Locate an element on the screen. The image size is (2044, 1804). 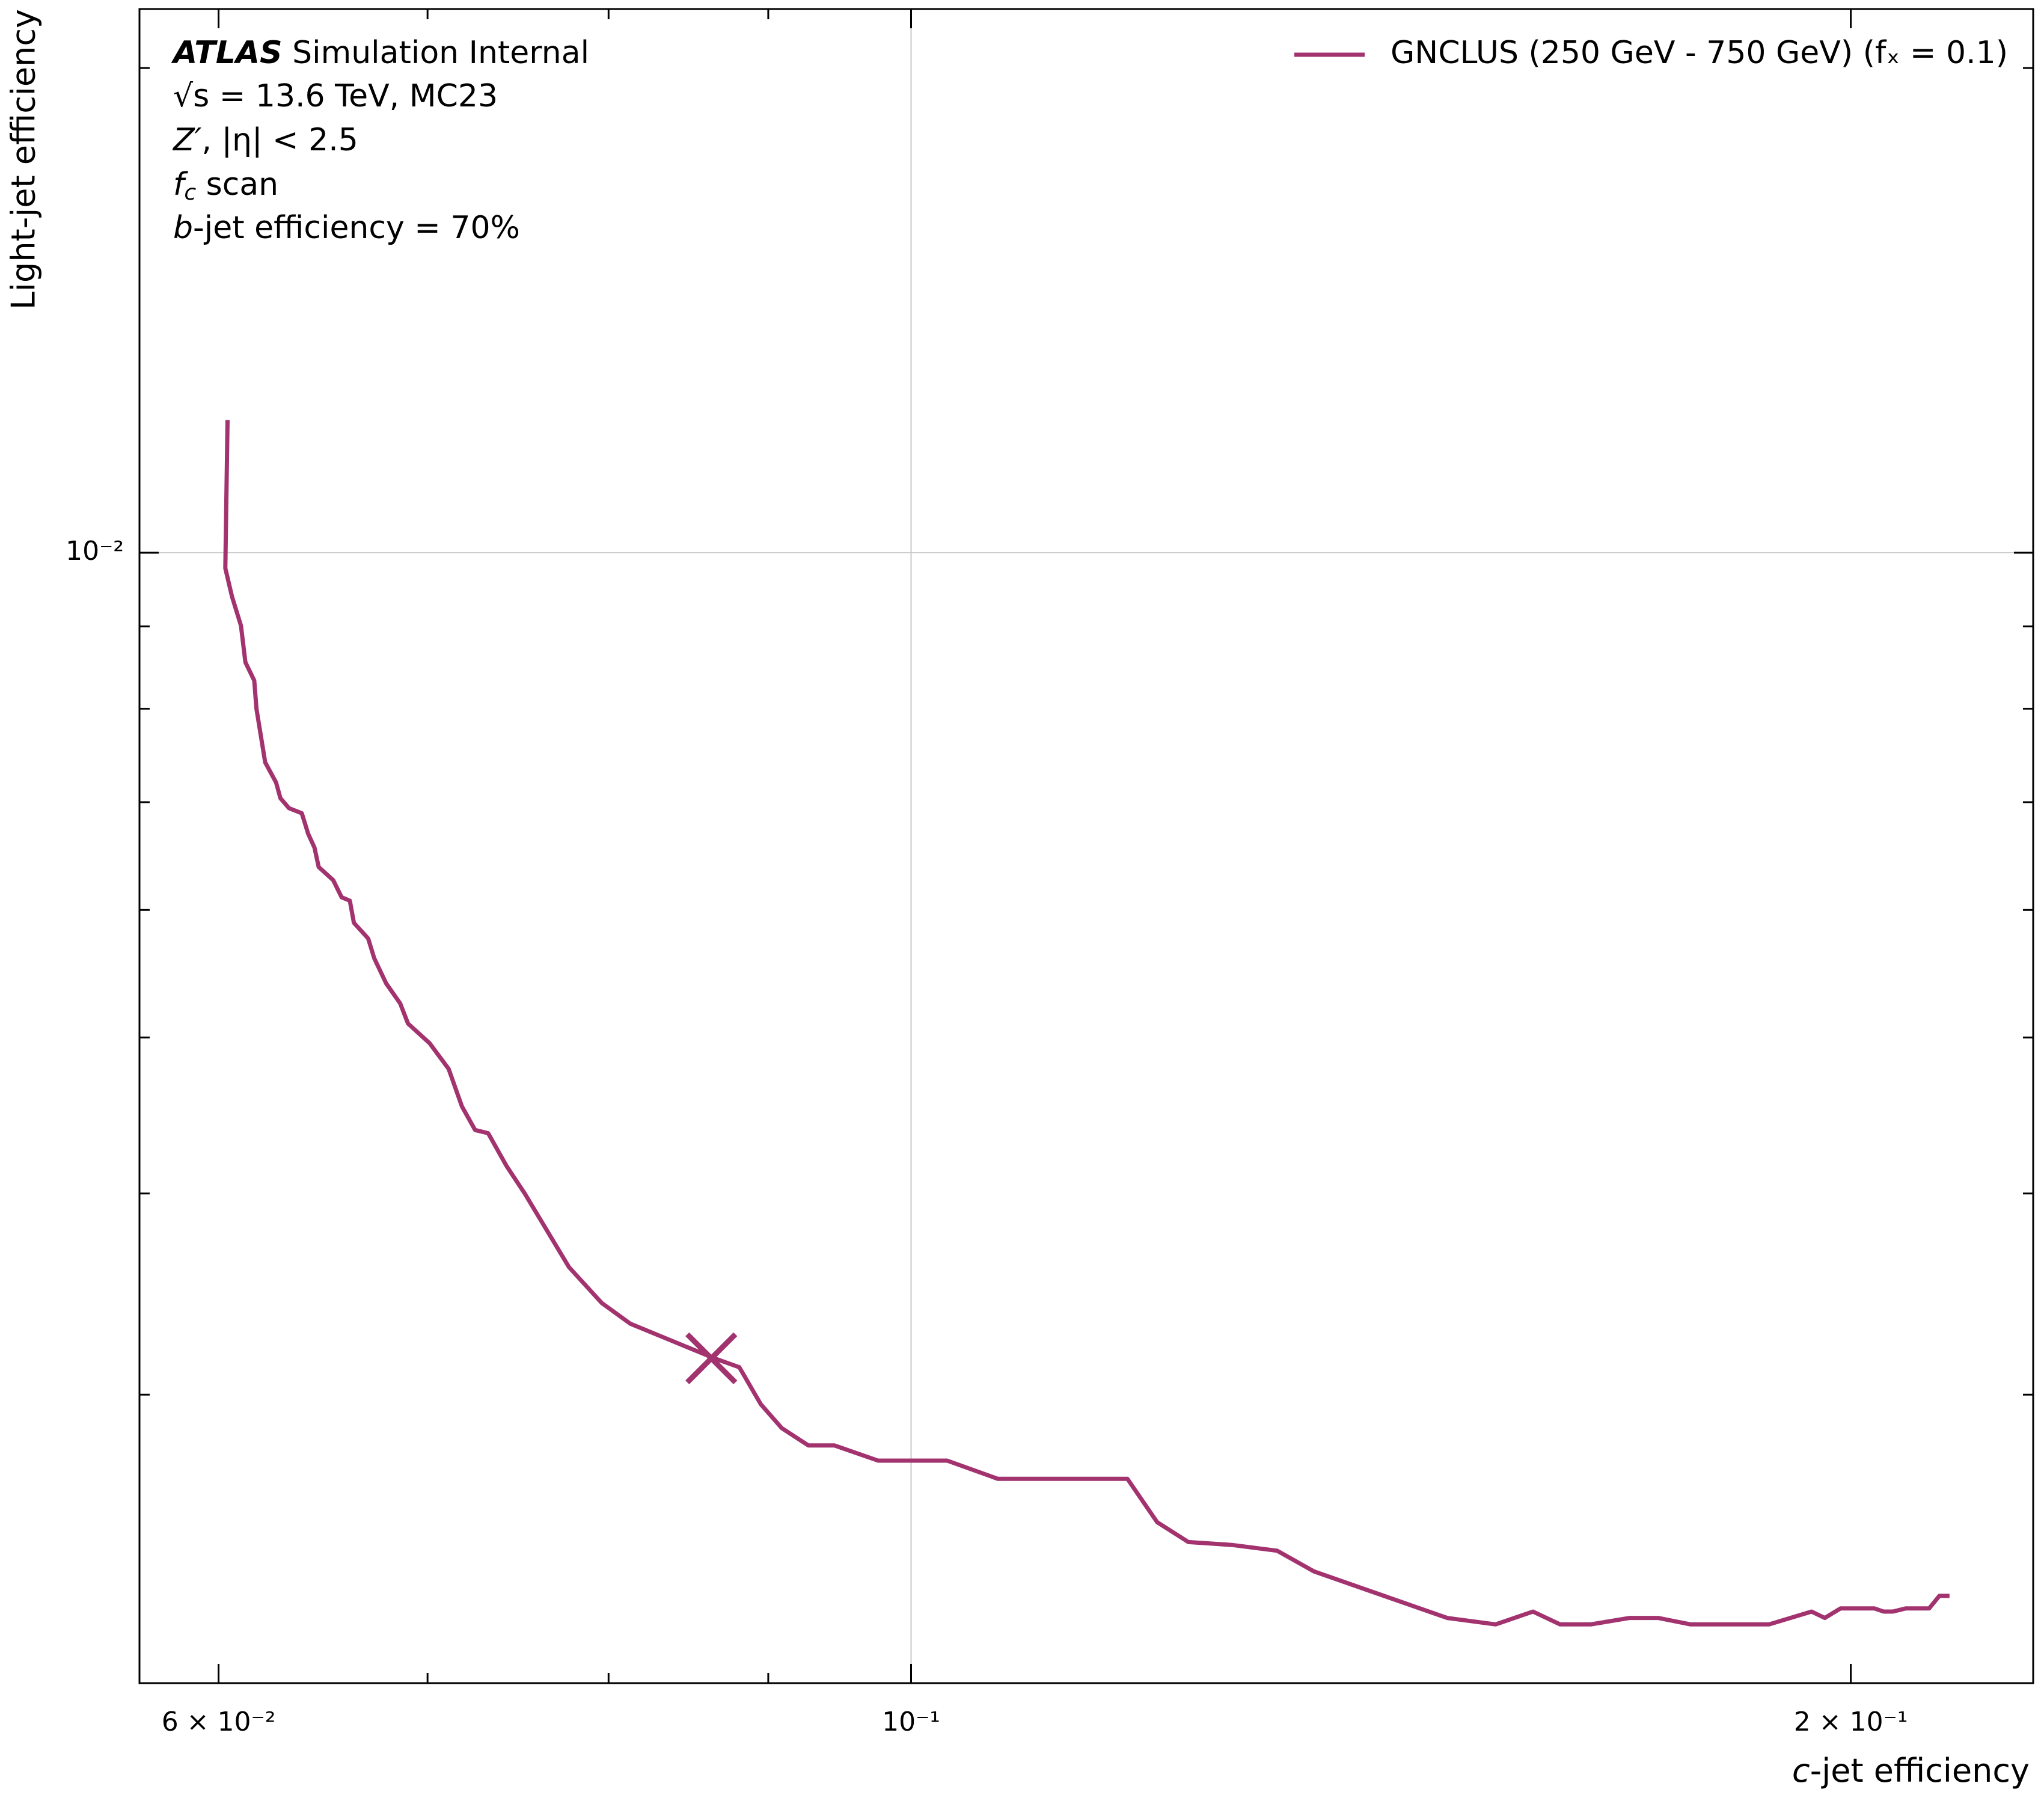
x-tick-label: 2 × 10⁻¹ is located at coordinates (1851, 1722).